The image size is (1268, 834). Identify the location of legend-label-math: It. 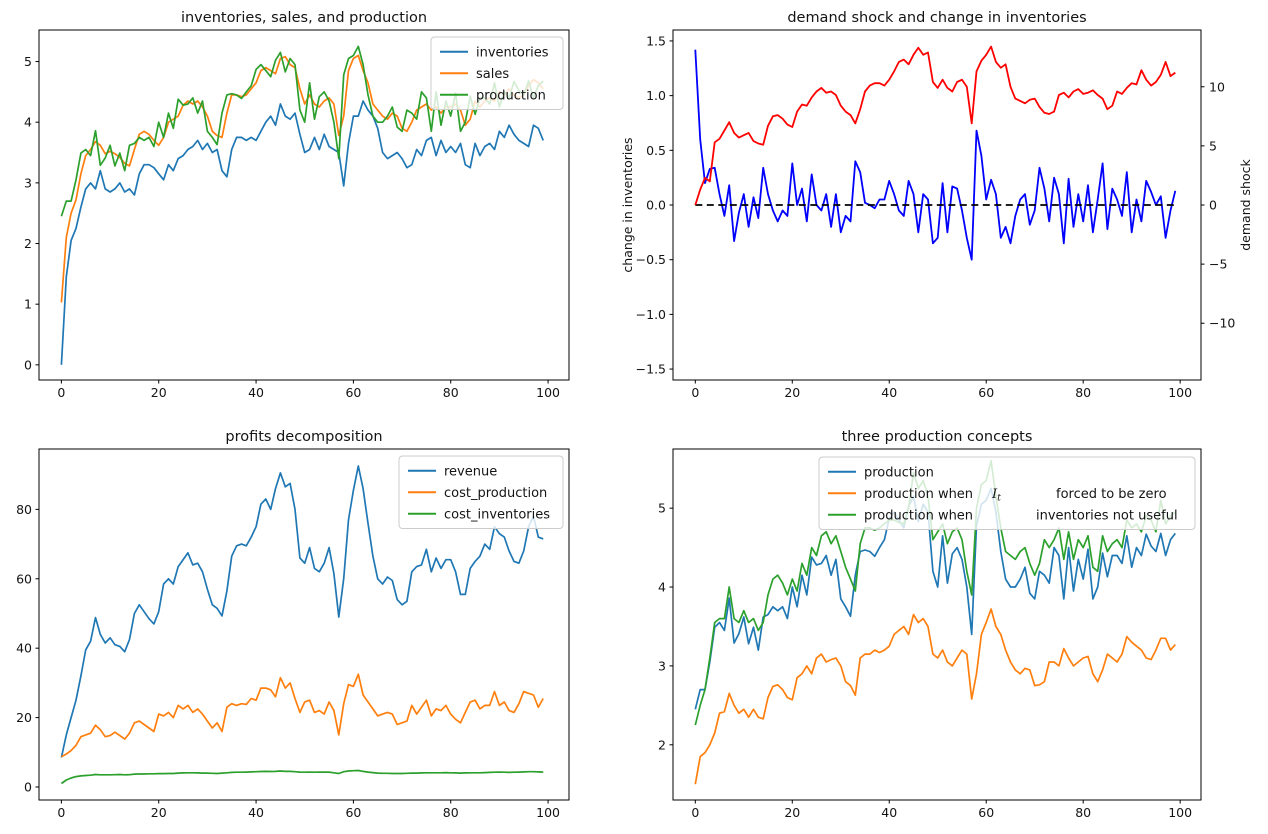
(996, 495).